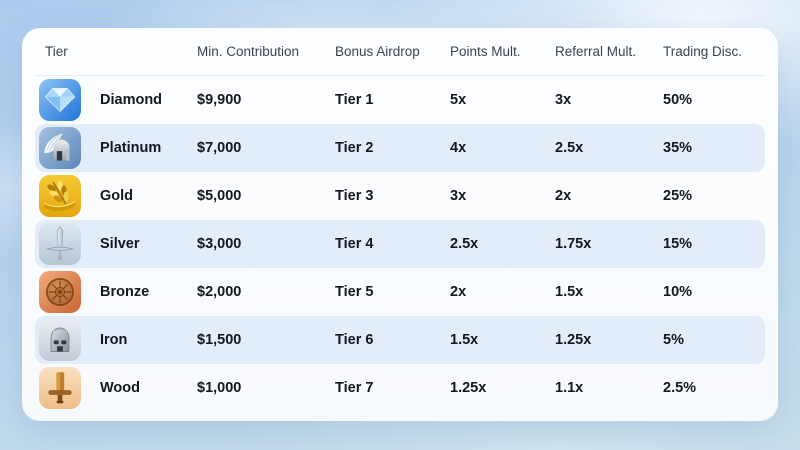  I want to click on column-header-points-mult: Points Mult., so click(485, 51).